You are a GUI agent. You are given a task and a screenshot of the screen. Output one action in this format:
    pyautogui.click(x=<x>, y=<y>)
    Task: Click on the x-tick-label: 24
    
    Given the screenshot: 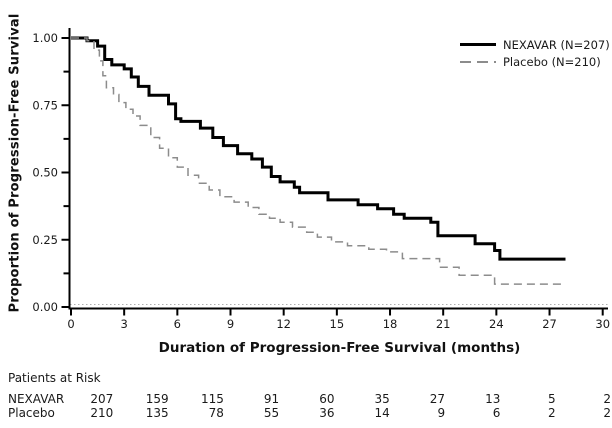 What is the action you would take?
    pyautogui.click(x=496, y=324)
    